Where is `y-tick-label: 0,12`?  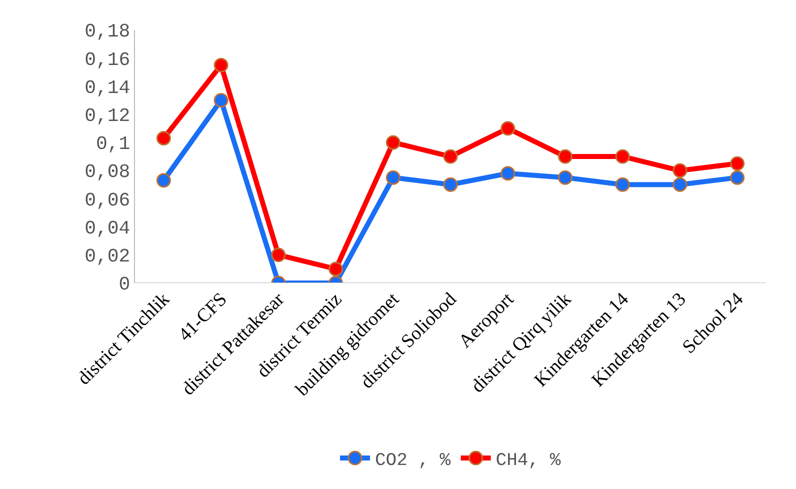 y-tick-label: 0,12 is located at coordinates (107, 115).